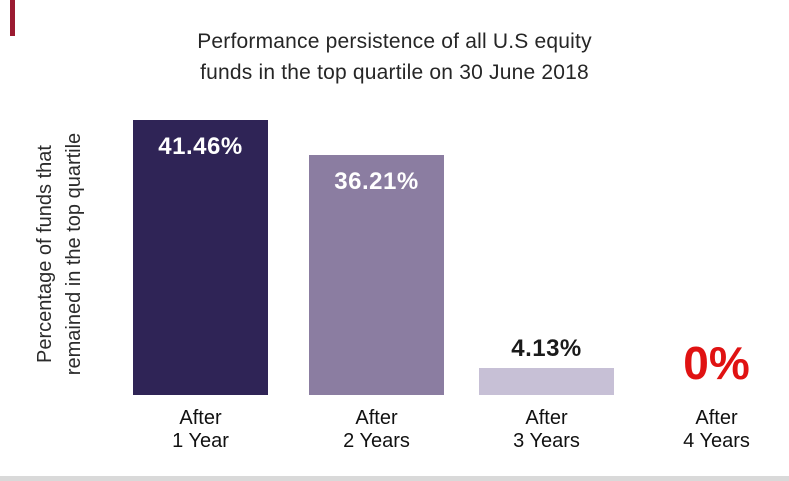 The height and width of the screenshot is (481, 789). I want to click on bar-after-3-years, so click(546, 381).